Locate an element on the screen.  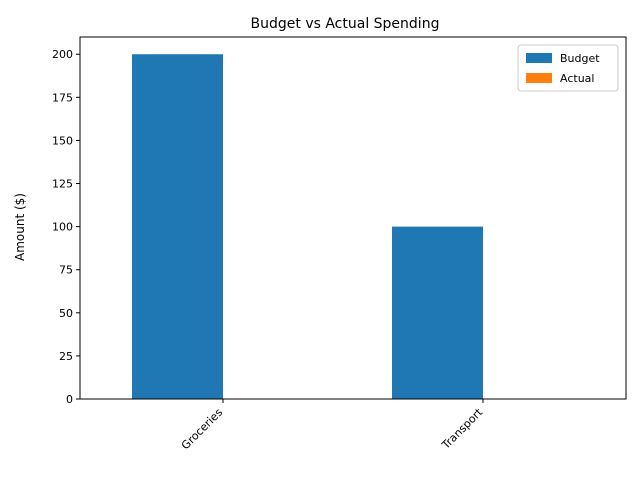
legend-label-actual: Actual is located at coordinates (577, 78).